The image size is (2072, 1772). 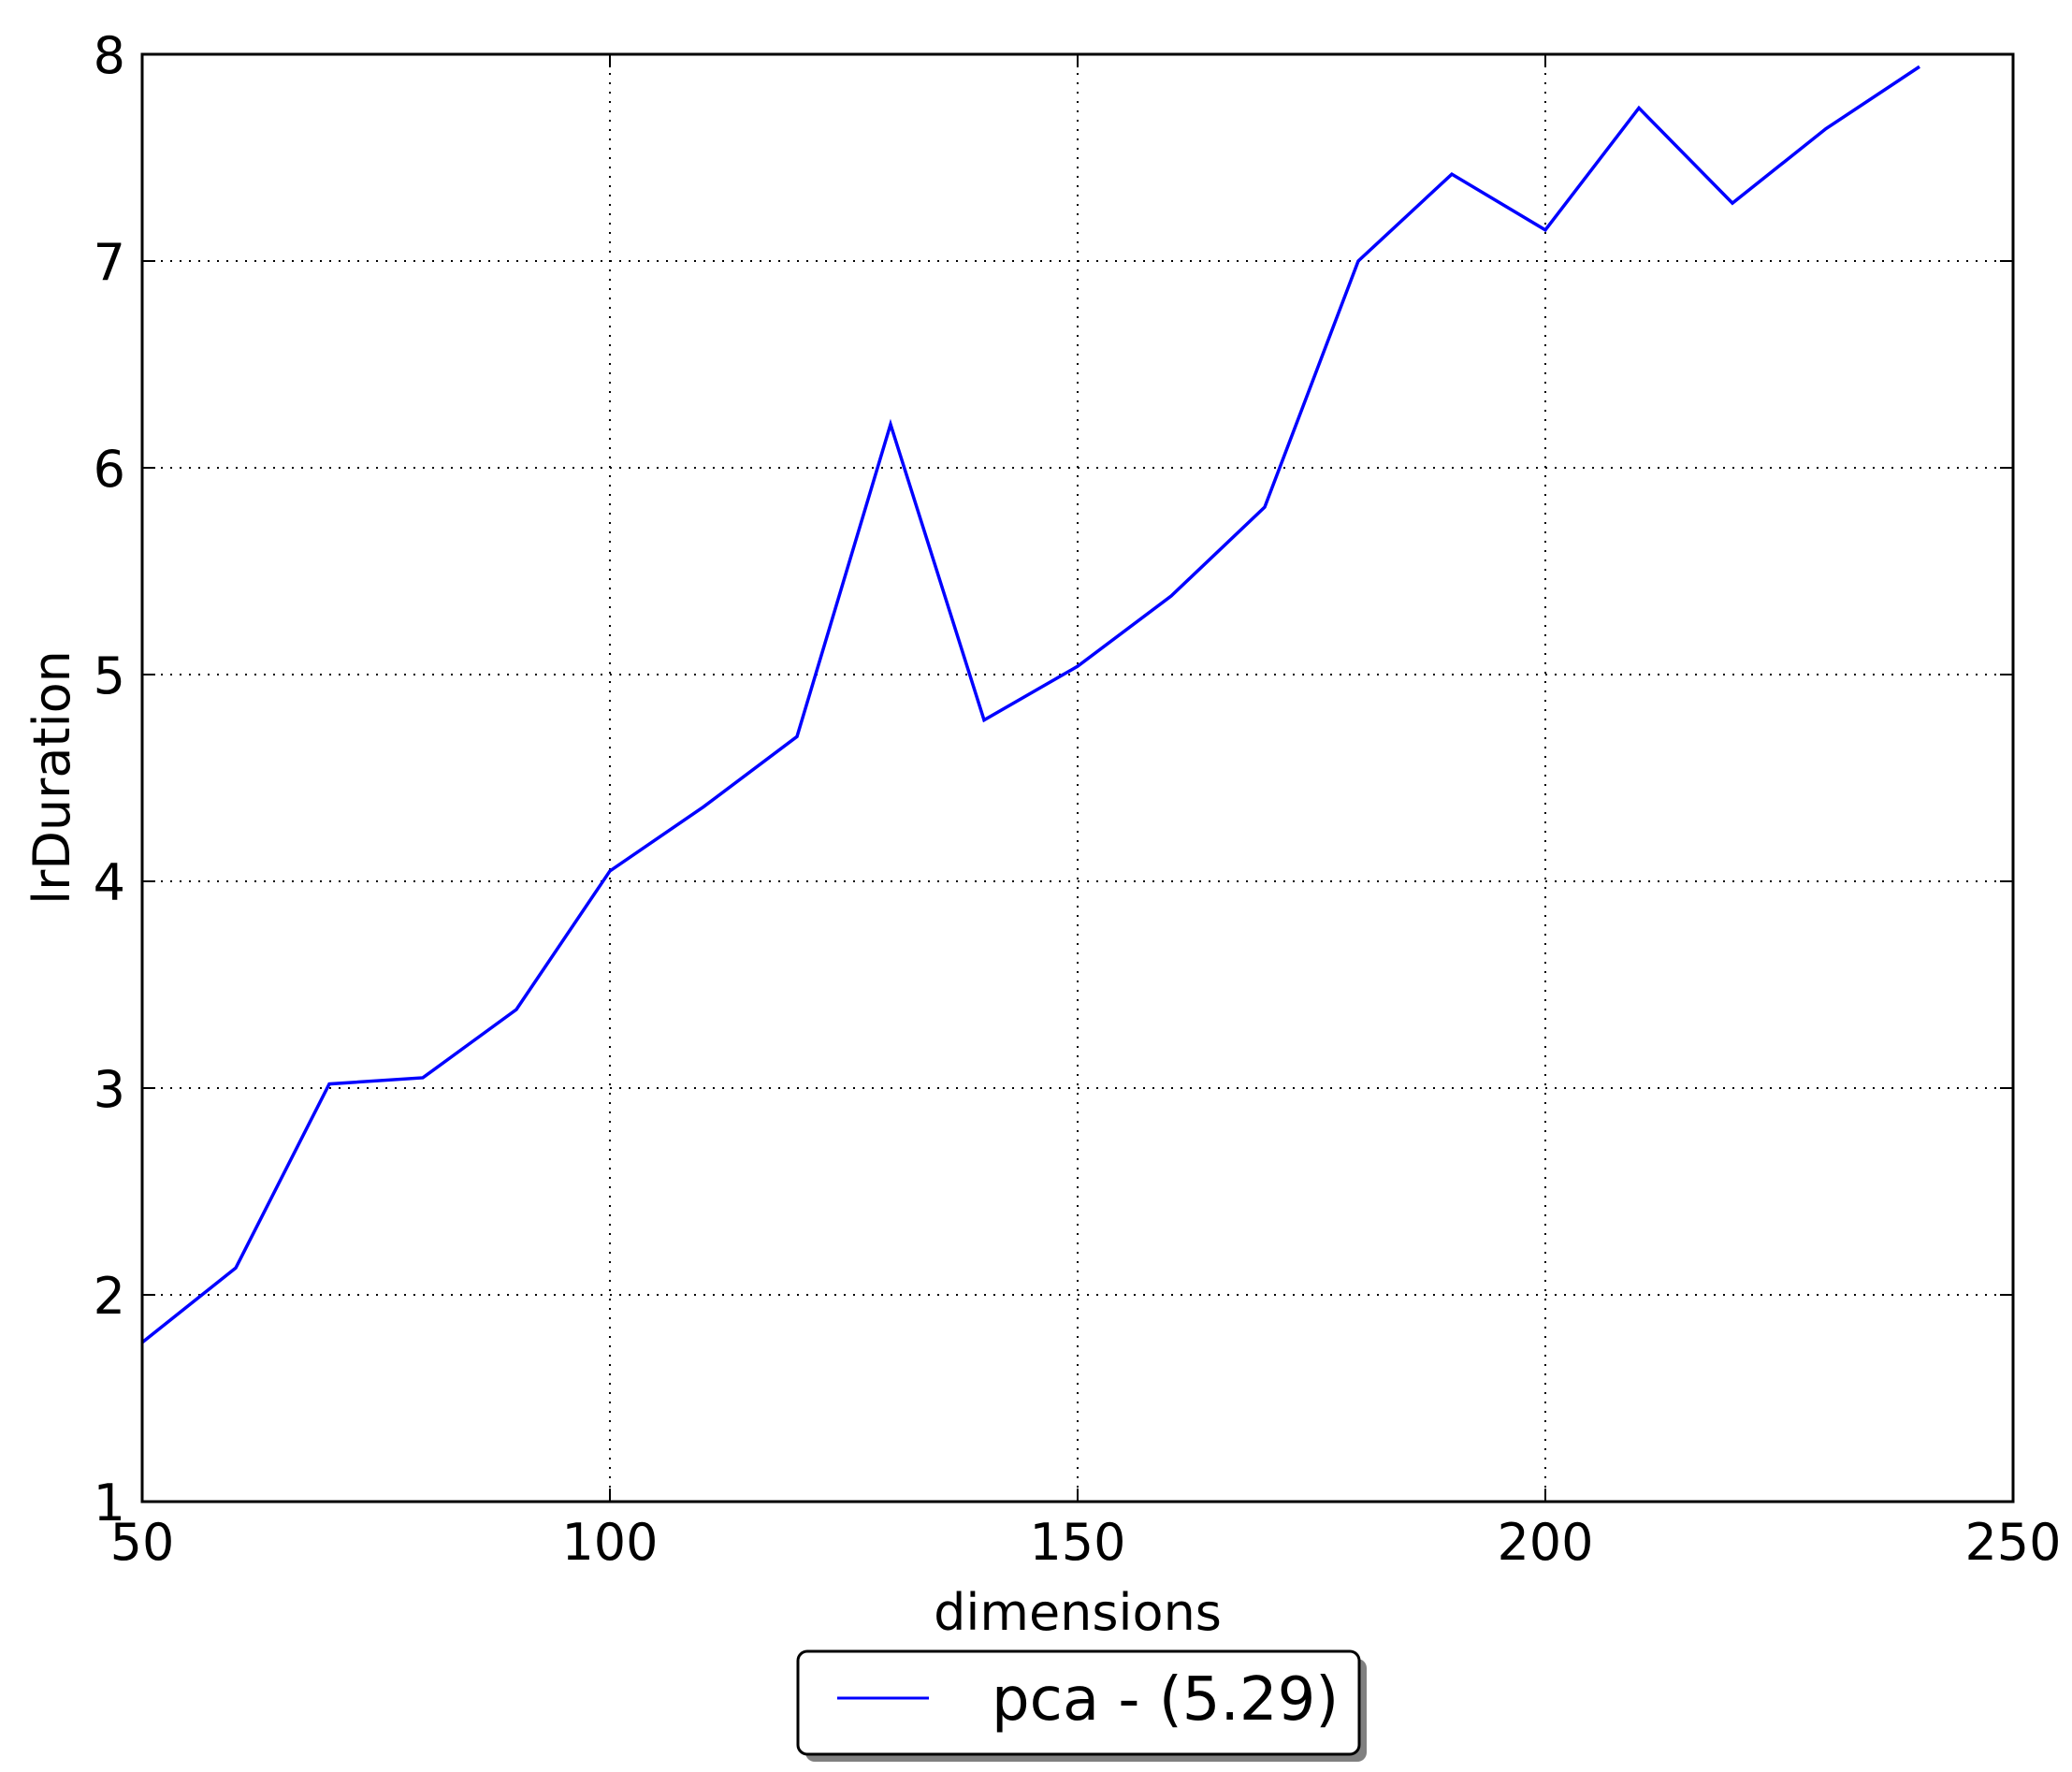 I want to click on x-tick-label: 250, so click(x=2013, y=1542).